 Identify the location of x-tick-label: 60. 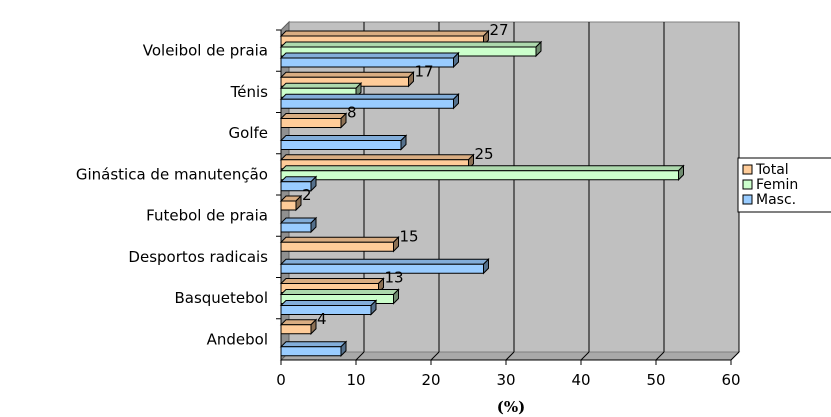
(730, 380).